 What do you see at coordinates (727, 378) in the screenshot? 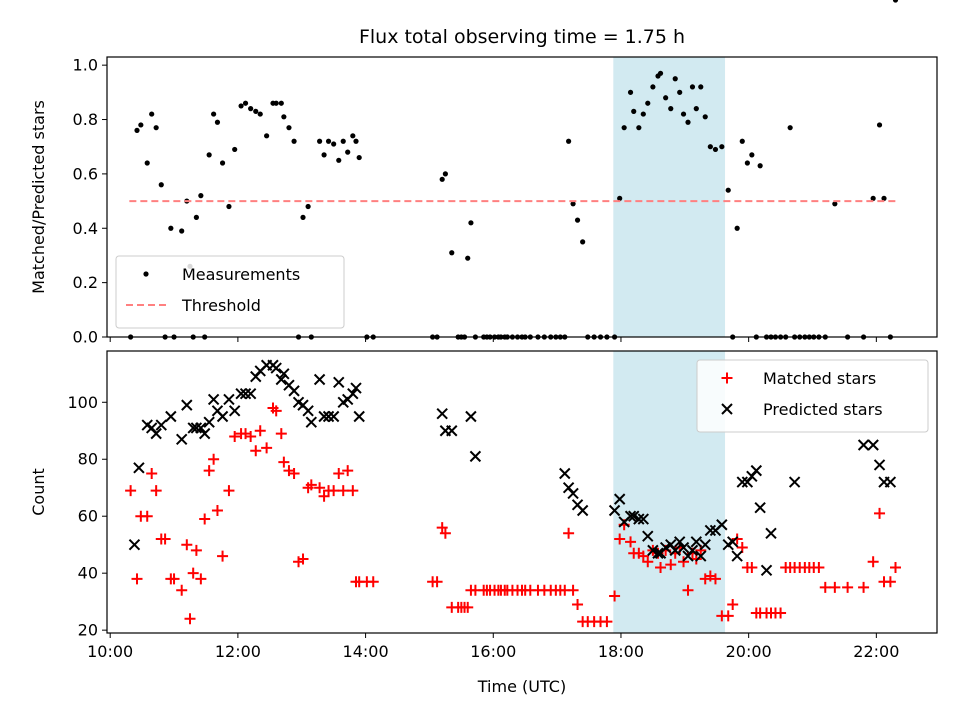
I see `legend-matched-swatch` at bounding box center [727, 378].